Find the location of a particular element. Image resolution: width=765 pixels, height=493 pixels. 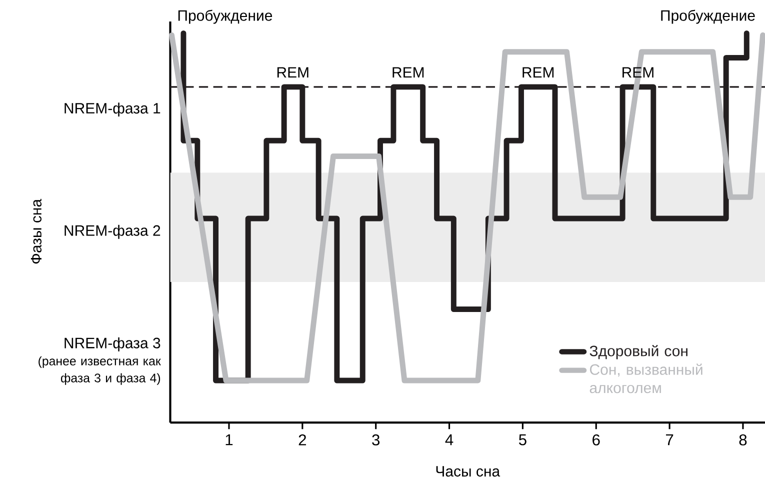

x-axis-title: Часы сна is located at coordinates (468, 471).